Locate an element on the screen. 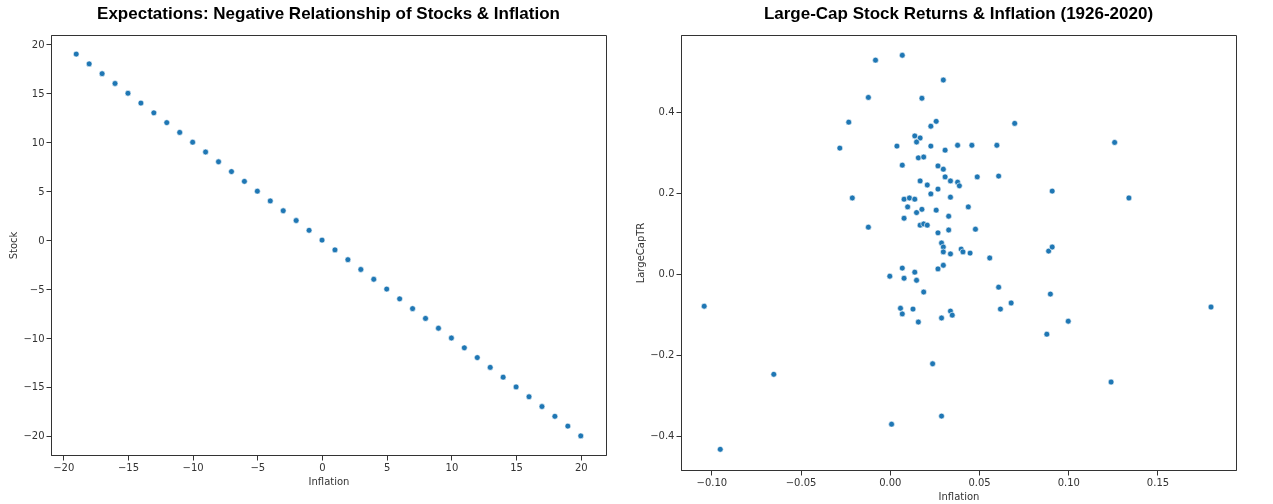 Image resolution: width=1273 pixels, height=504 pixels. y-tick-label: 20 is located at coordinates (38, 44).